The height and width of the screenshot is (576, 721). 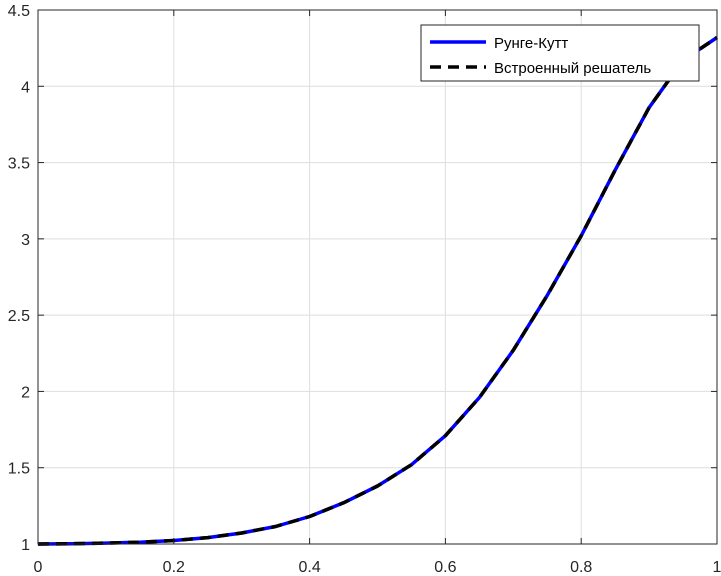 What do you see at coordinates (309, 567) in the screenshot?
I see `x-tick-label: 0.4` at bounding box center [309, 567].